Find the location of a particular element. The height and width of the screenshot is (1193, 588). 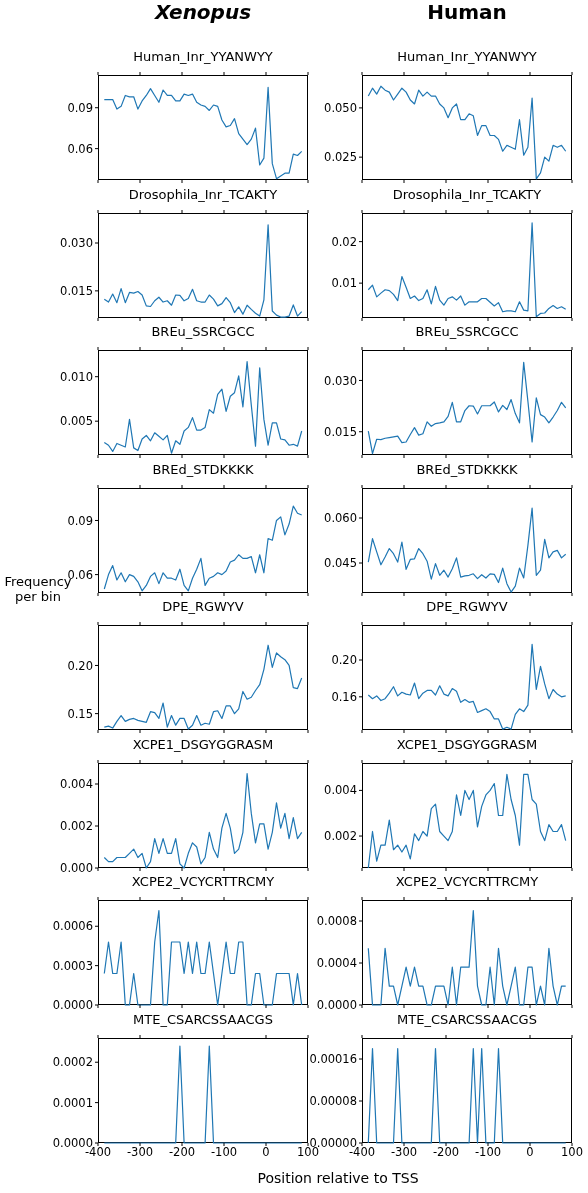

y-tick-label: 0.0002 is located at coordinates (72, 1061).